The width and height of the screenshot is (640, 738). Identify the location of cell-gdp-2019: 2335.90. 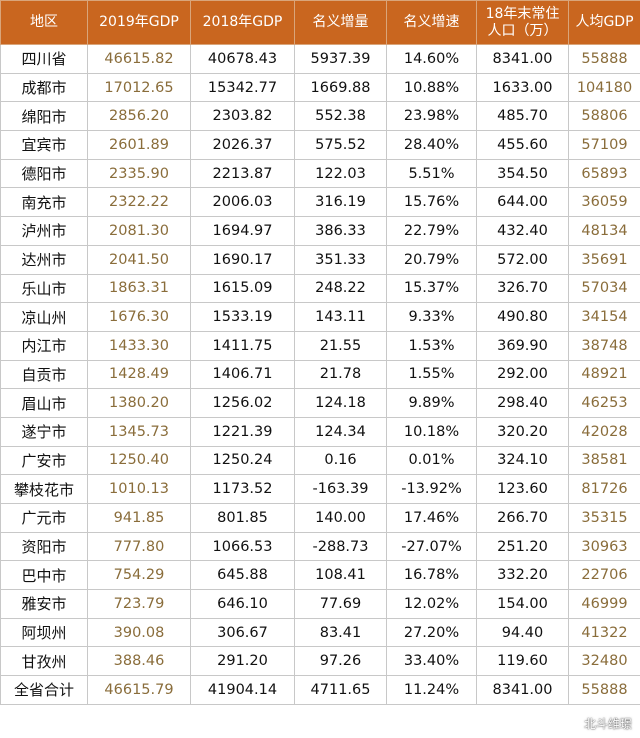
(139, 173).